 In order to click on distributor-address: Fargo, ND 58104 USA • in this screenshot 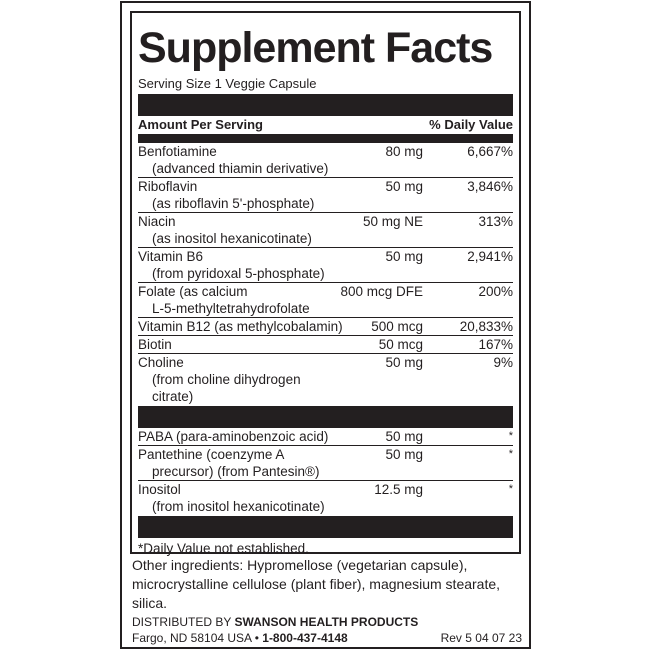, I will do `click(197, 638)`.